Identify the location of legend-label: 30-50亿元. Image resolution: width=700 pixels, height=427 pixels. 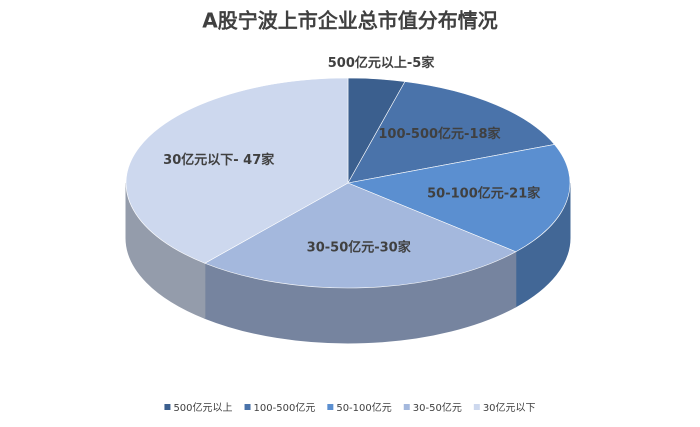
(437, 407).